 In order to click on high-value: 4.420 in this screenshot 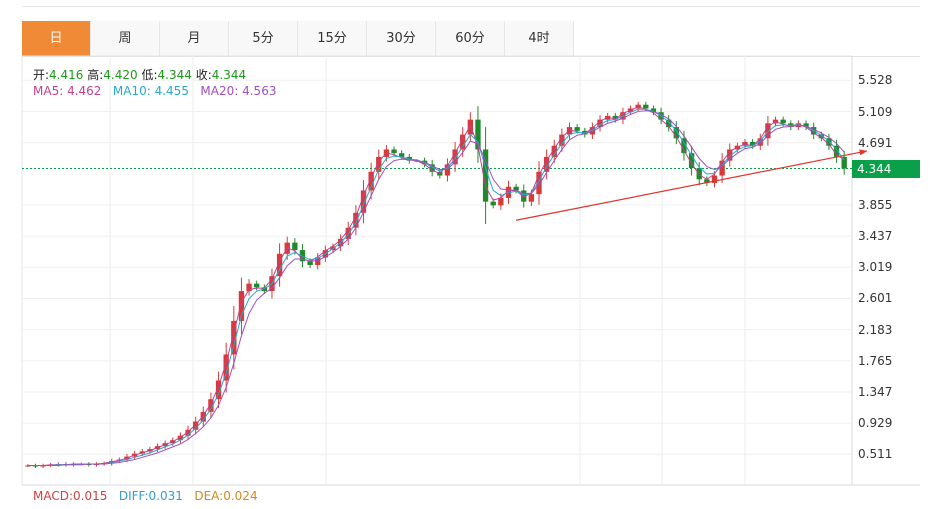, I will do `click(120, 75)`.